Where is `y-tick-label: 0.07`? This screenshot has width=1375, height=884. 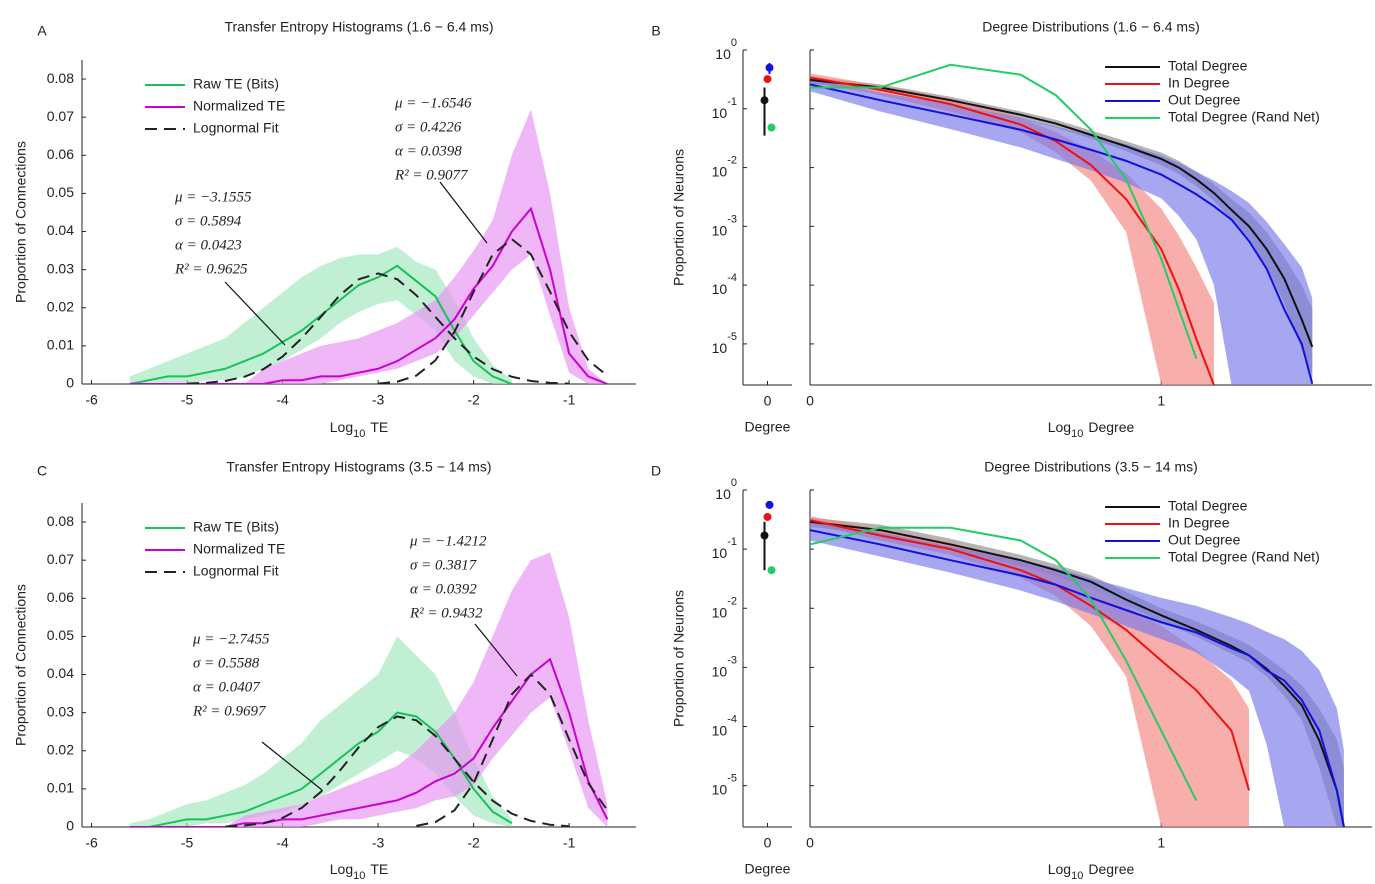
y-tick-label: 0.07 is located at coordinates (60, 116).